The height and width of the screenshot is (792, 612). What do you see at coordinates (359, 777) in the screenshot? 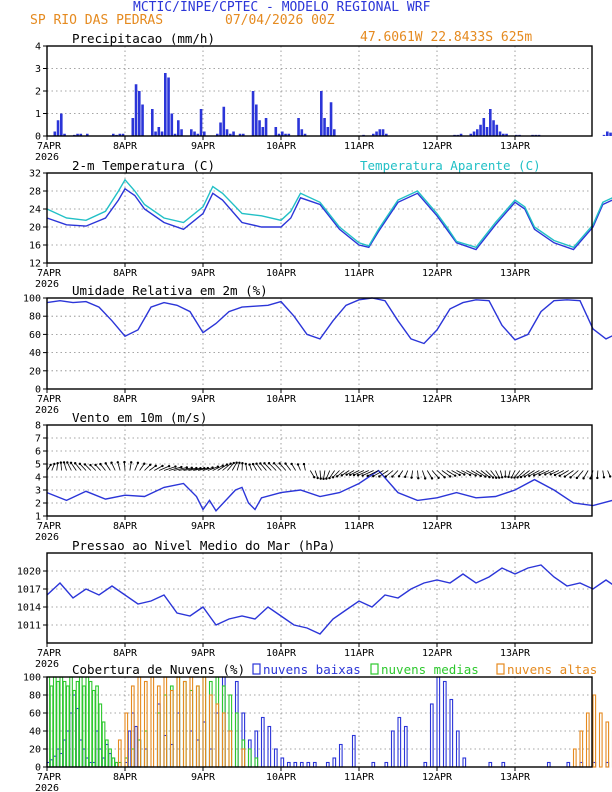
I see `x-tick-label: 11APR` at bounding box center [359, 777].